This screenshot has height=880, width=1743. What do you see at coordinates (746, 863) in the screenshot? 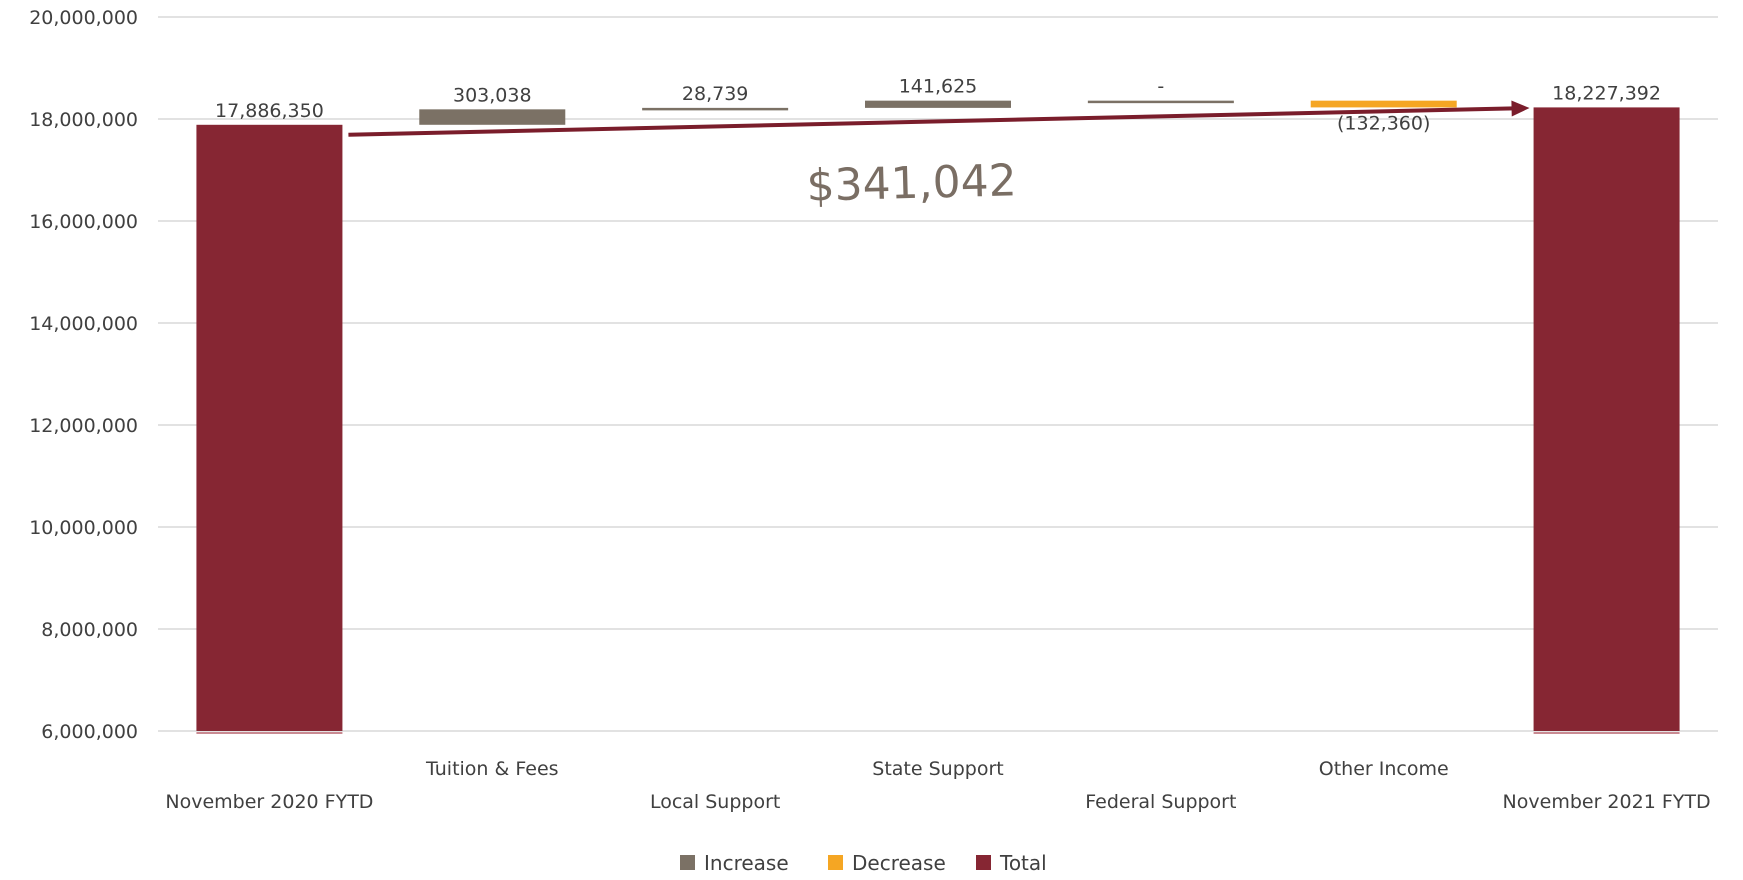
I see `legend-label: Increase` at bounding box center [746, 863].